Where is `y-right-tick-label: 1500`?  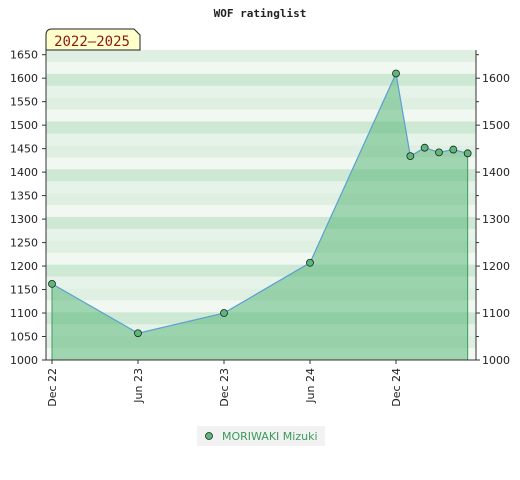
y-right-tick-label: 1500 is located at coordinates (496, 125).